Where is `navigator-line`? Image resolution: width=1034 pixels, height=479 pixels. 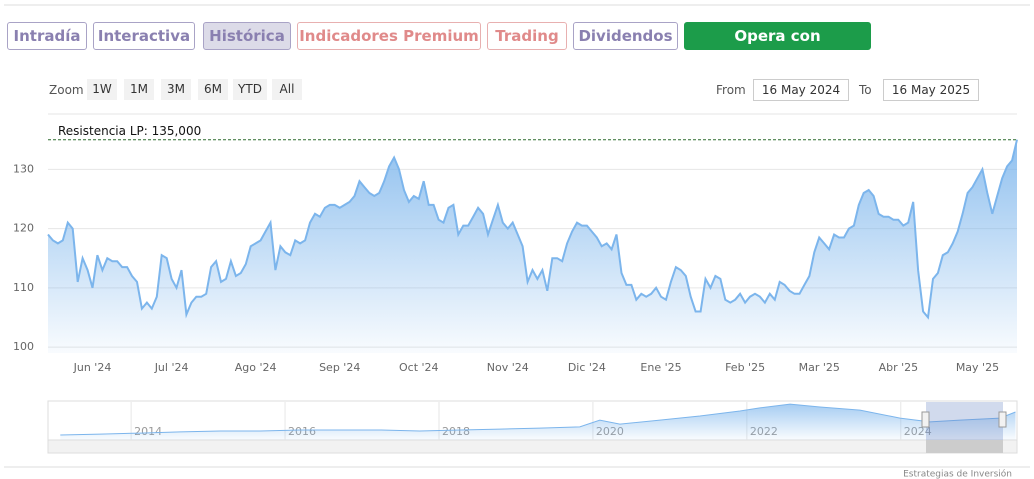
navigator-line is located at coordinates (538, 419).